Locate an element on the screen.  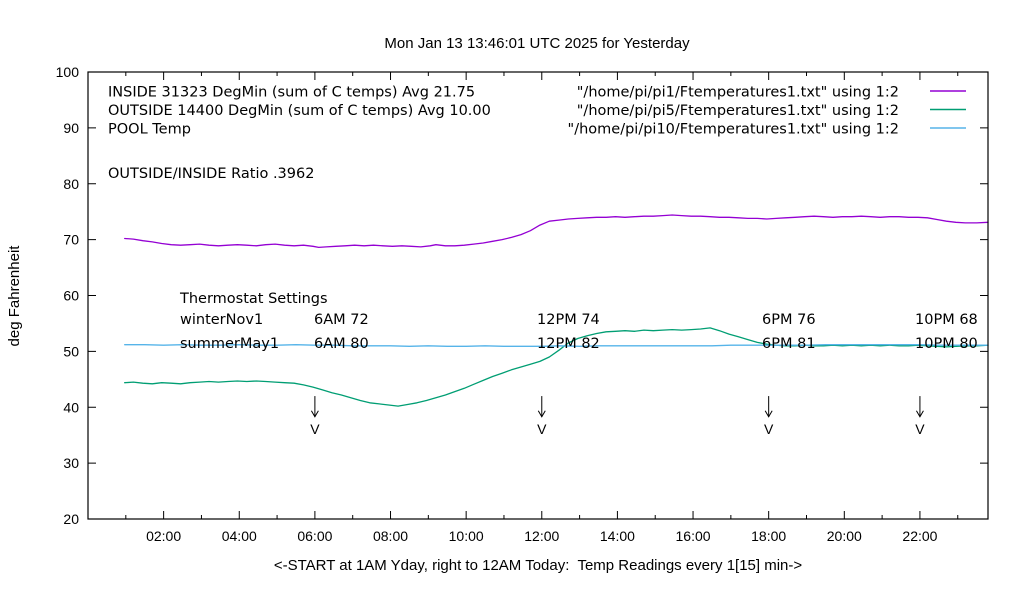
x-tick-label: 02:00 is located at coordinates (163, 536).